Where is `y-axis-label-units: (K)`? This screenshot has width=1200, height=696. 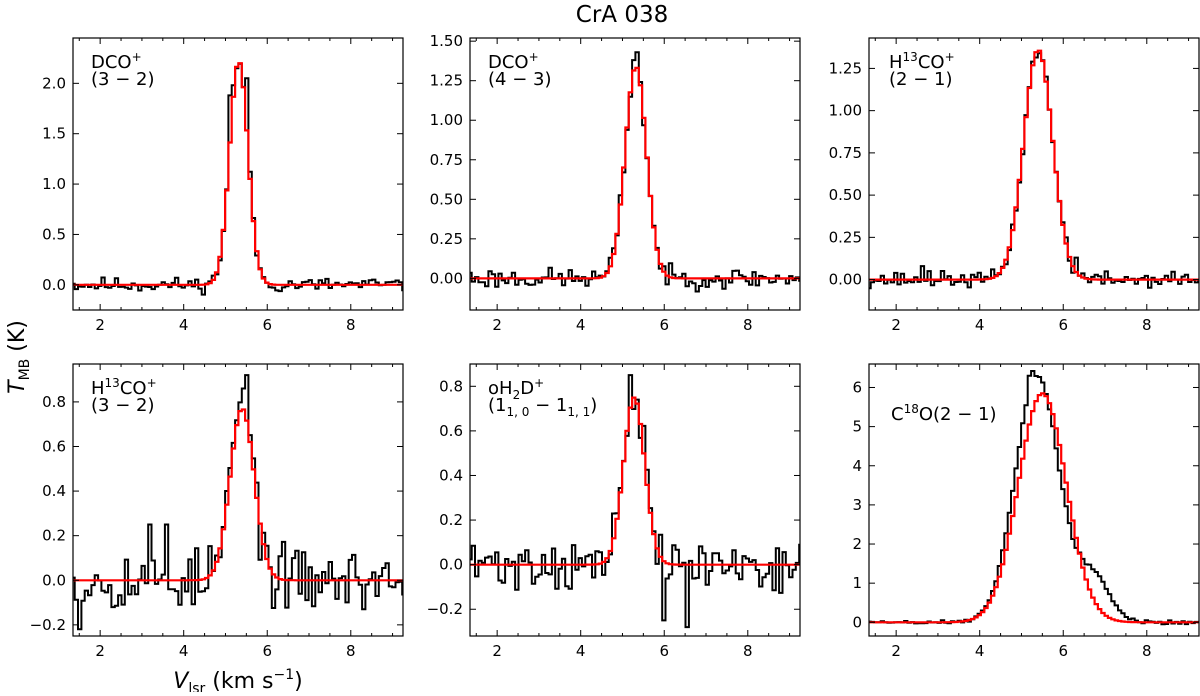 y-axis-label-units: (K) is located at coordinates (17, 339).